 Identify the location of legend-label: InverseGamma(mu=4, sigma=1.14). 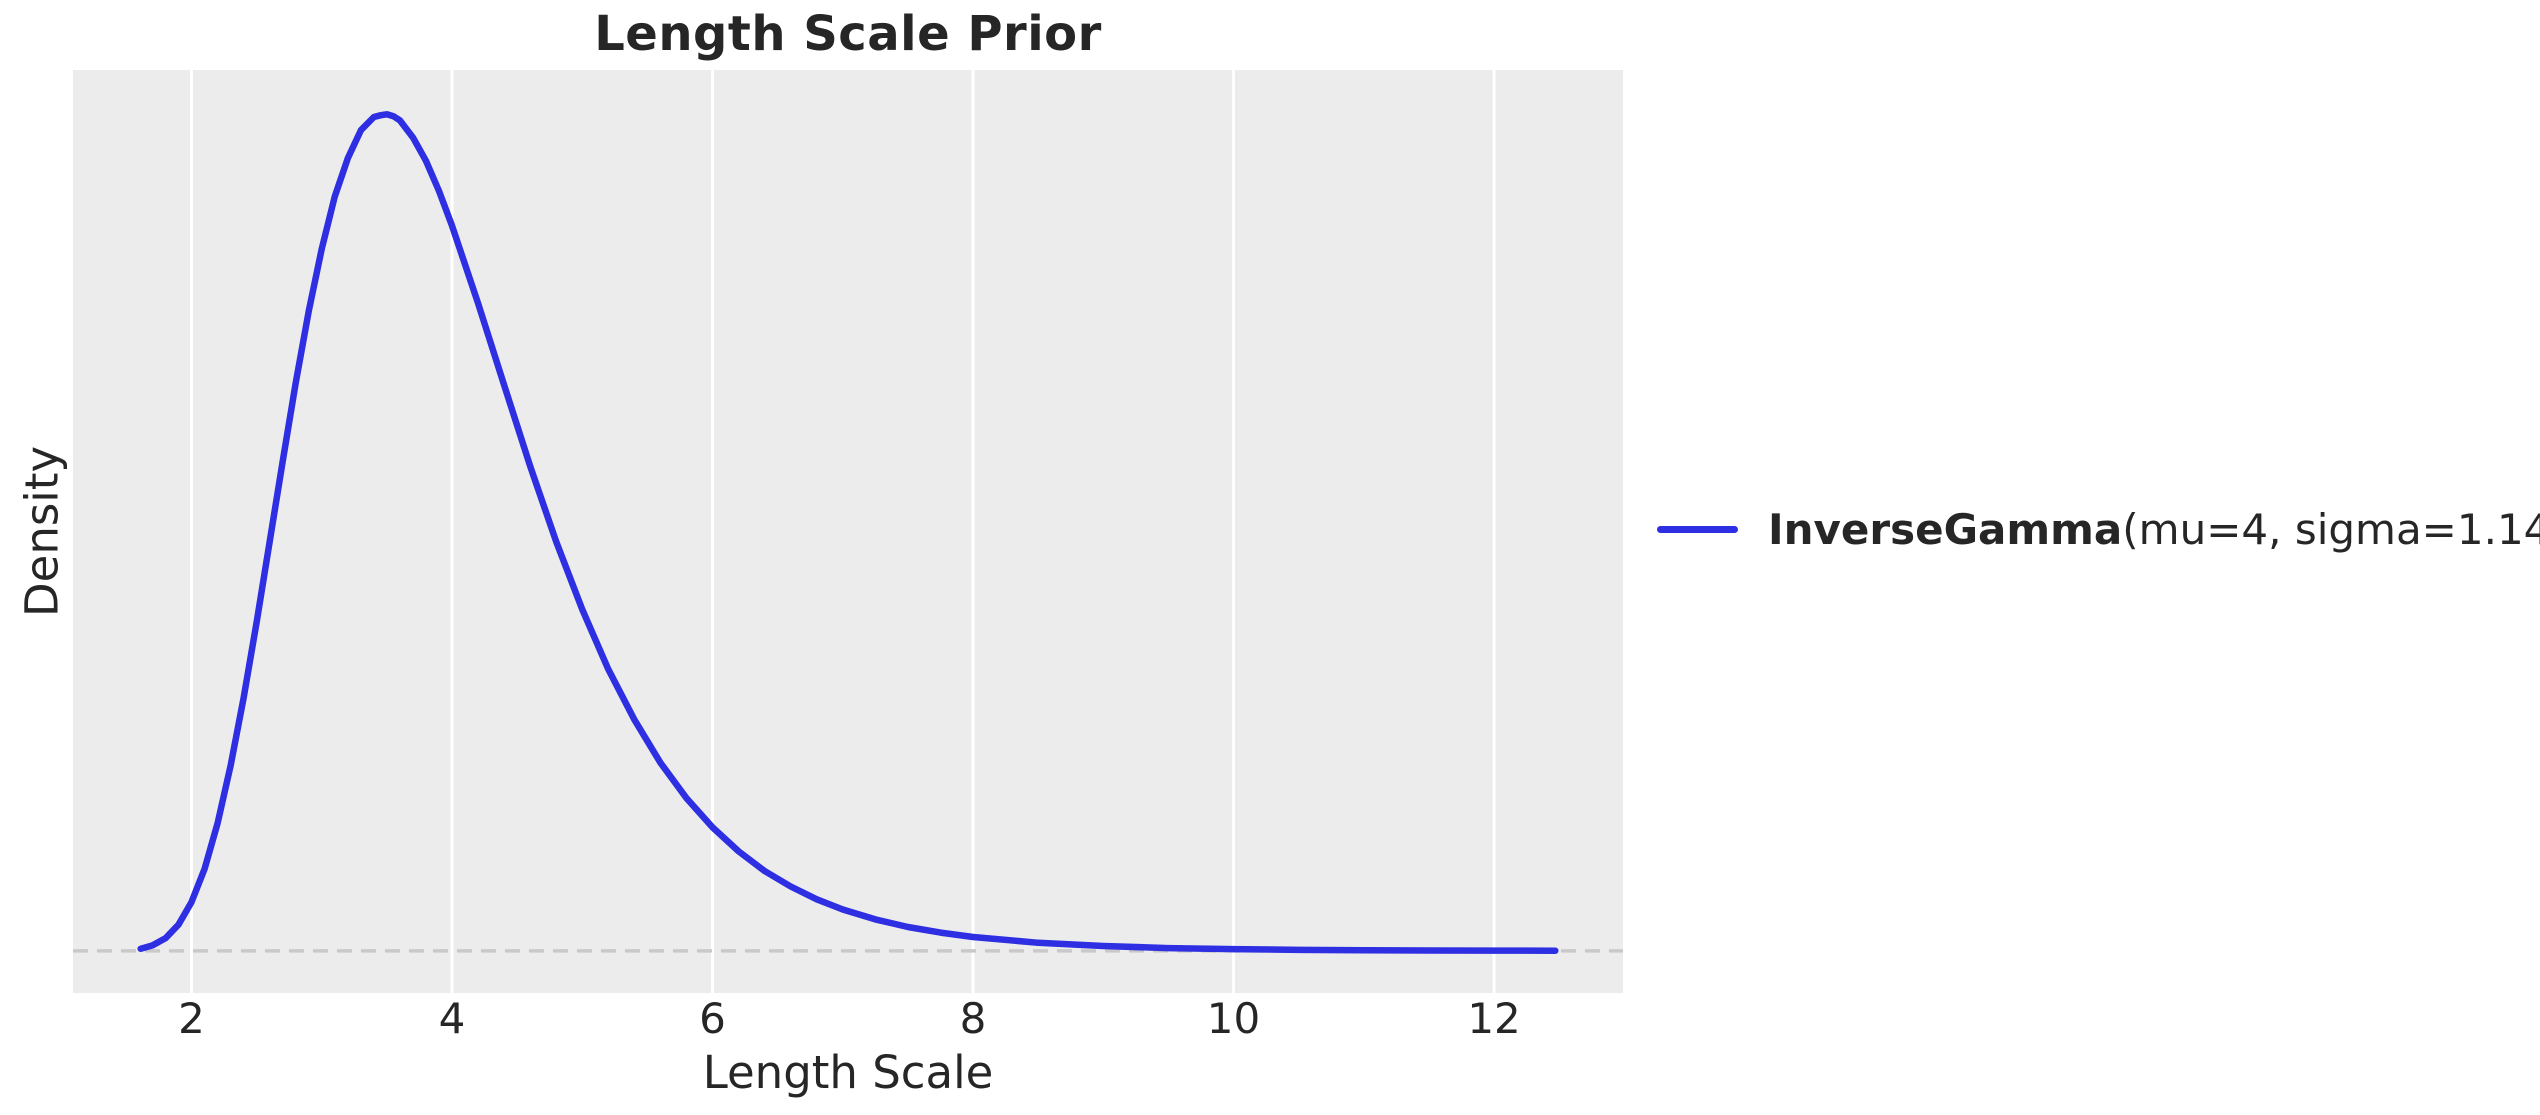
(2154, 529).